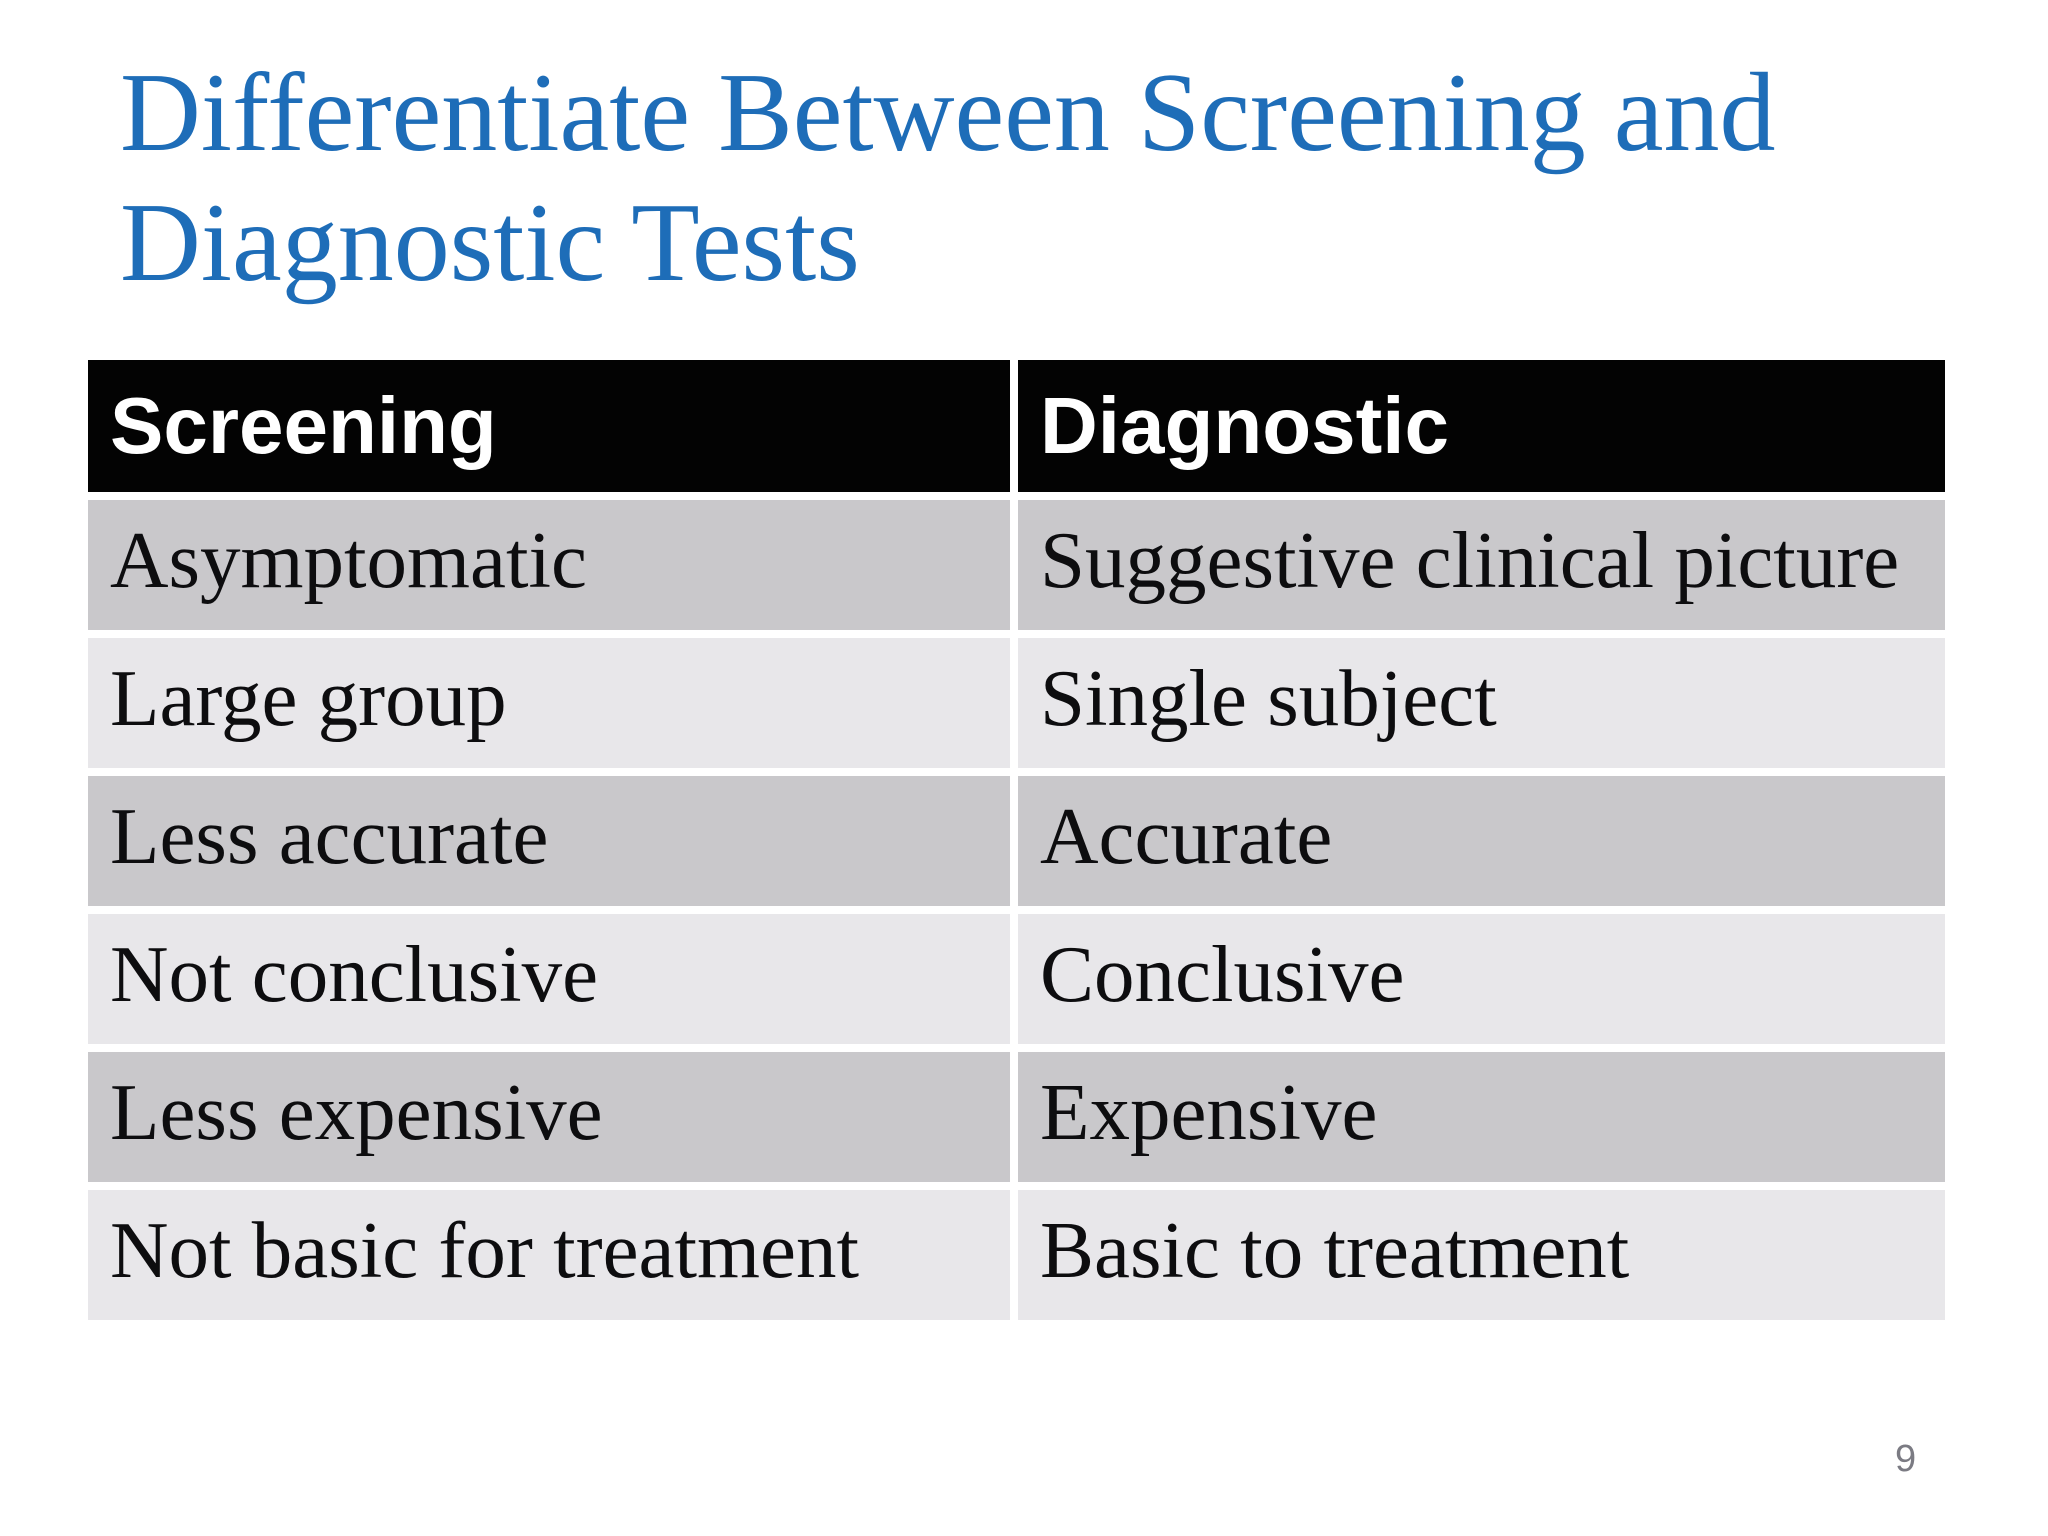 This screenshot has width=2048, height=1536. What do you see at coordinates (549, 565) in the screenshot?
I see `table-cell-screening-asymptomatic: Asymptomatic` at bounding box center [549, 565].